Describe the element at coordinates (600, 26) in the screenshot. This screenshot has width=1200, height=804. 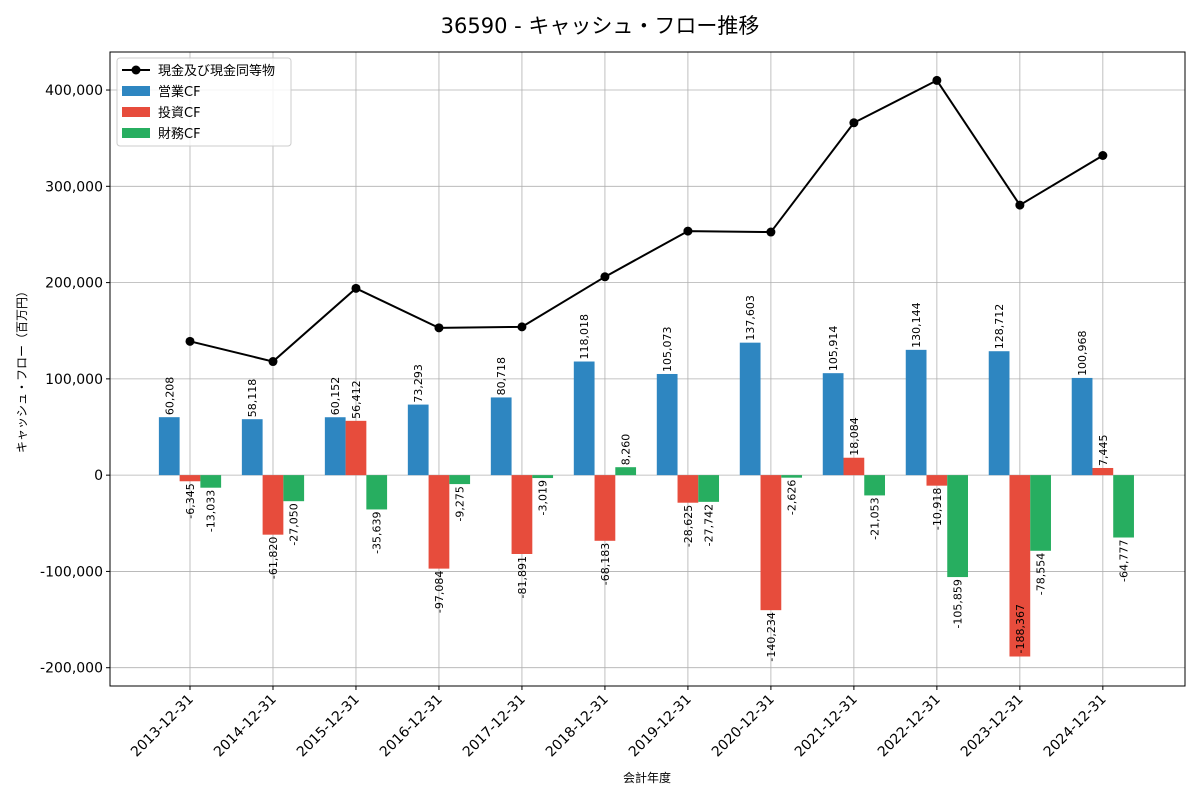
I see `chart-title: 36590 - キャッシュ・フロー推移` at that location.